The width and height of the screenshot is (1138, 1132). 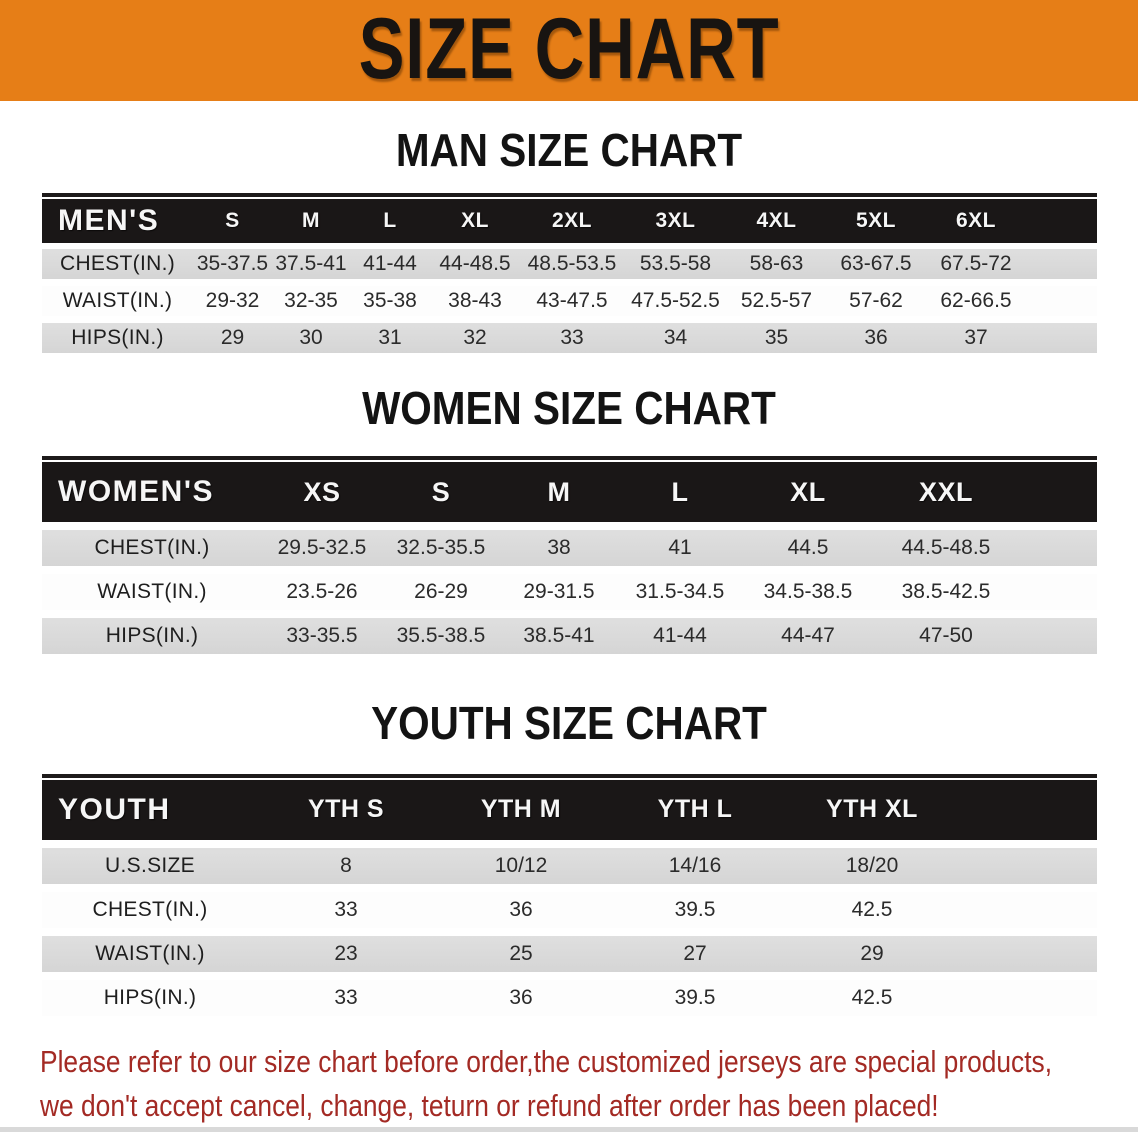 What do you see at coordinates (569, 953) in the screenshot?
I see `table-row: WAIST(IN.) 23 25 27 29` at bounding box center [569, 953].